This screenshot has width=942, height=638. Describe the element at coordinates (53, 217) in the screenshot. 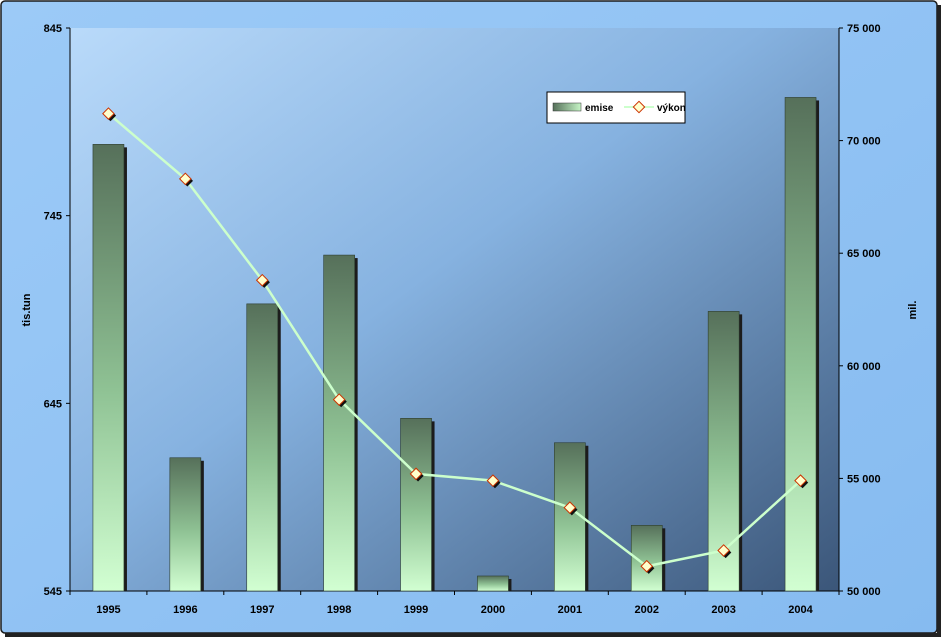

I see `left-tick-label-745: 745` at that location.